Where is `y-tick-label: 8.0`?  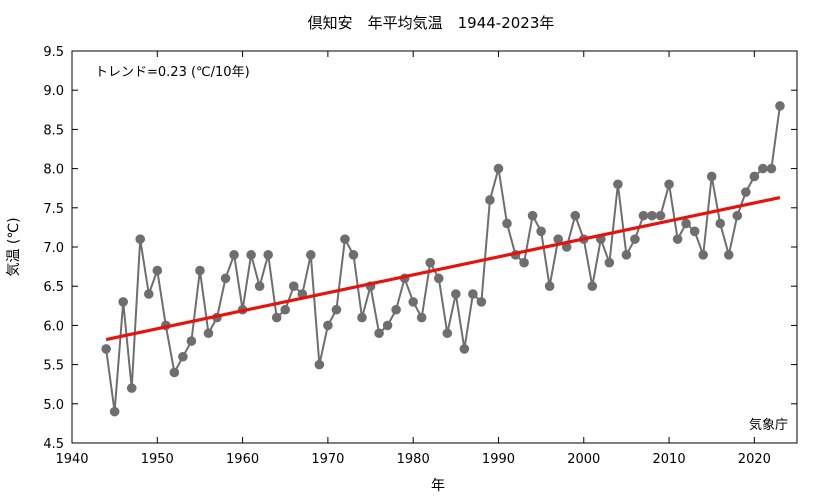
y-tick-label: 8.0 is located at coordinates (53, 170).